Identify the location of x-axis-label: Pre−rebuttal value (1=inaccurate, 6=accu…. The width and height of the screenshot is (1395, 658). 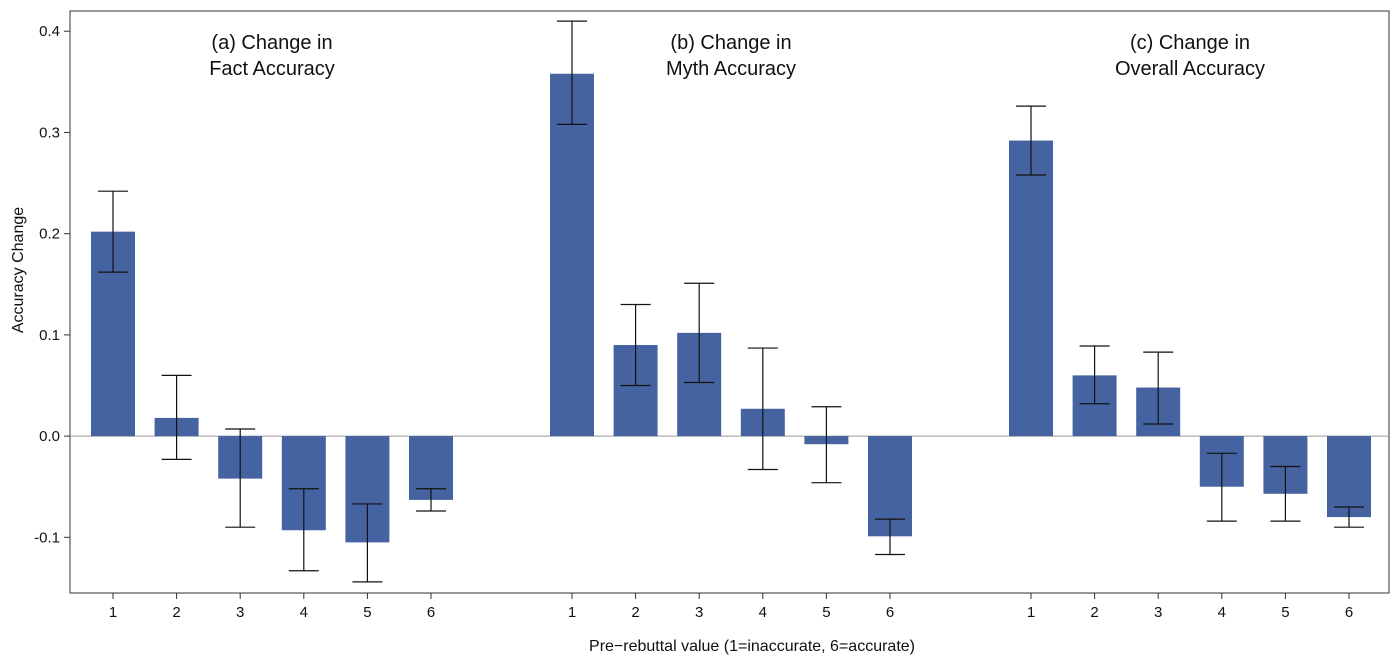
(752, 646).